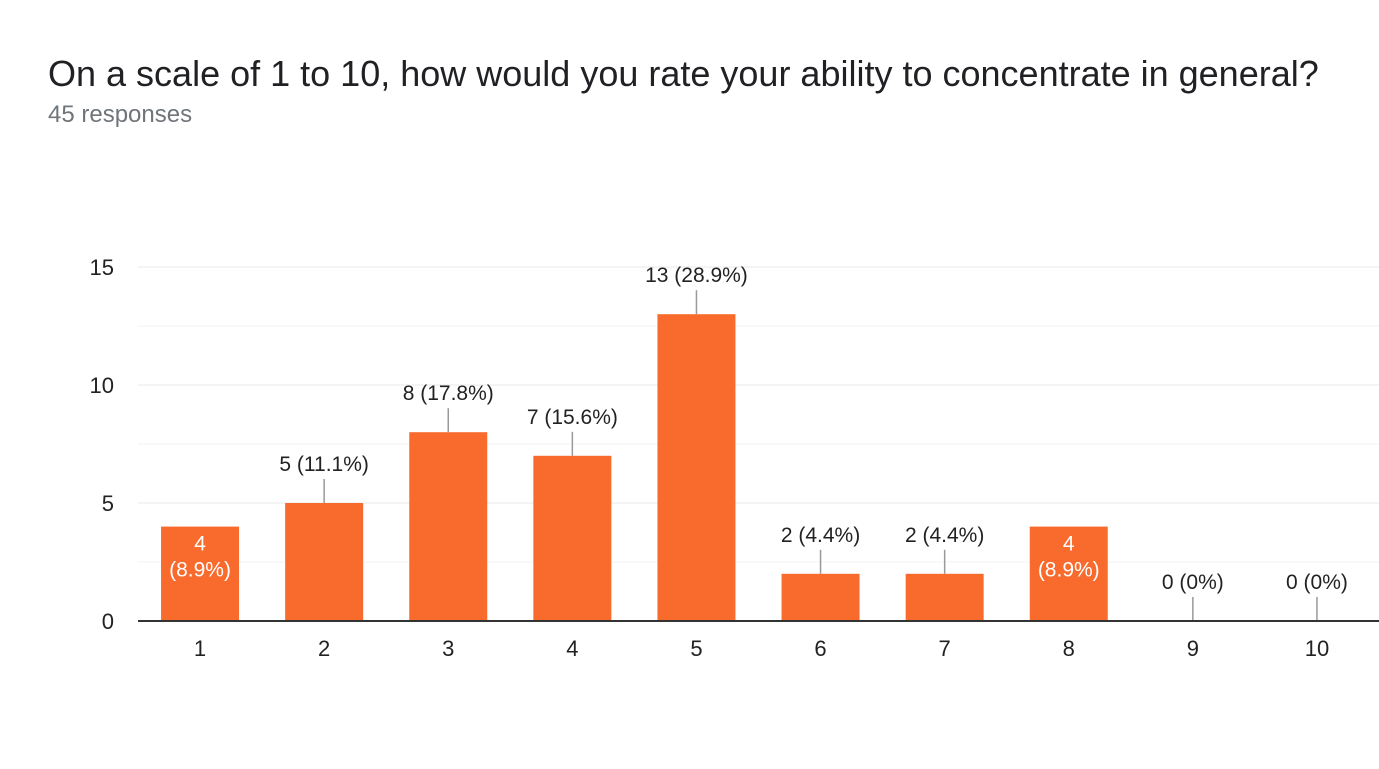  Describe the element at coordinates (108, 621) in the screenshot. I see `y-tick-label: 0` at that location.